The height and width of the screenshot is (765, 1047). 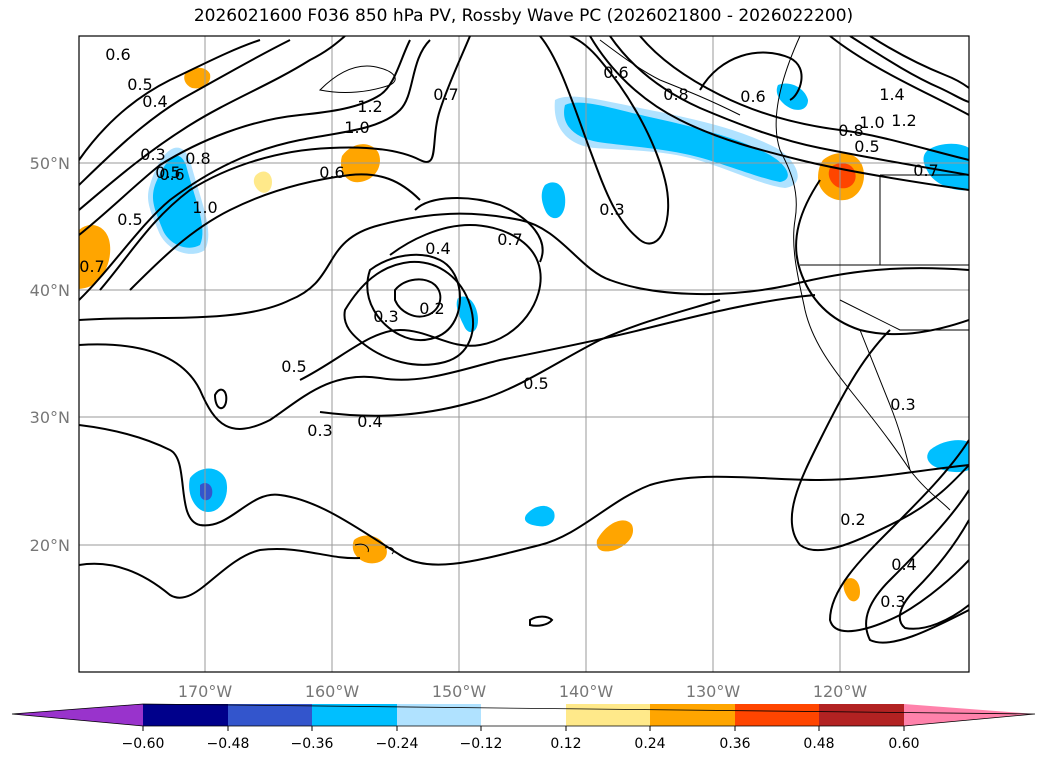 I want to click on colorbar-extend-min, so click(x=77, y=715).